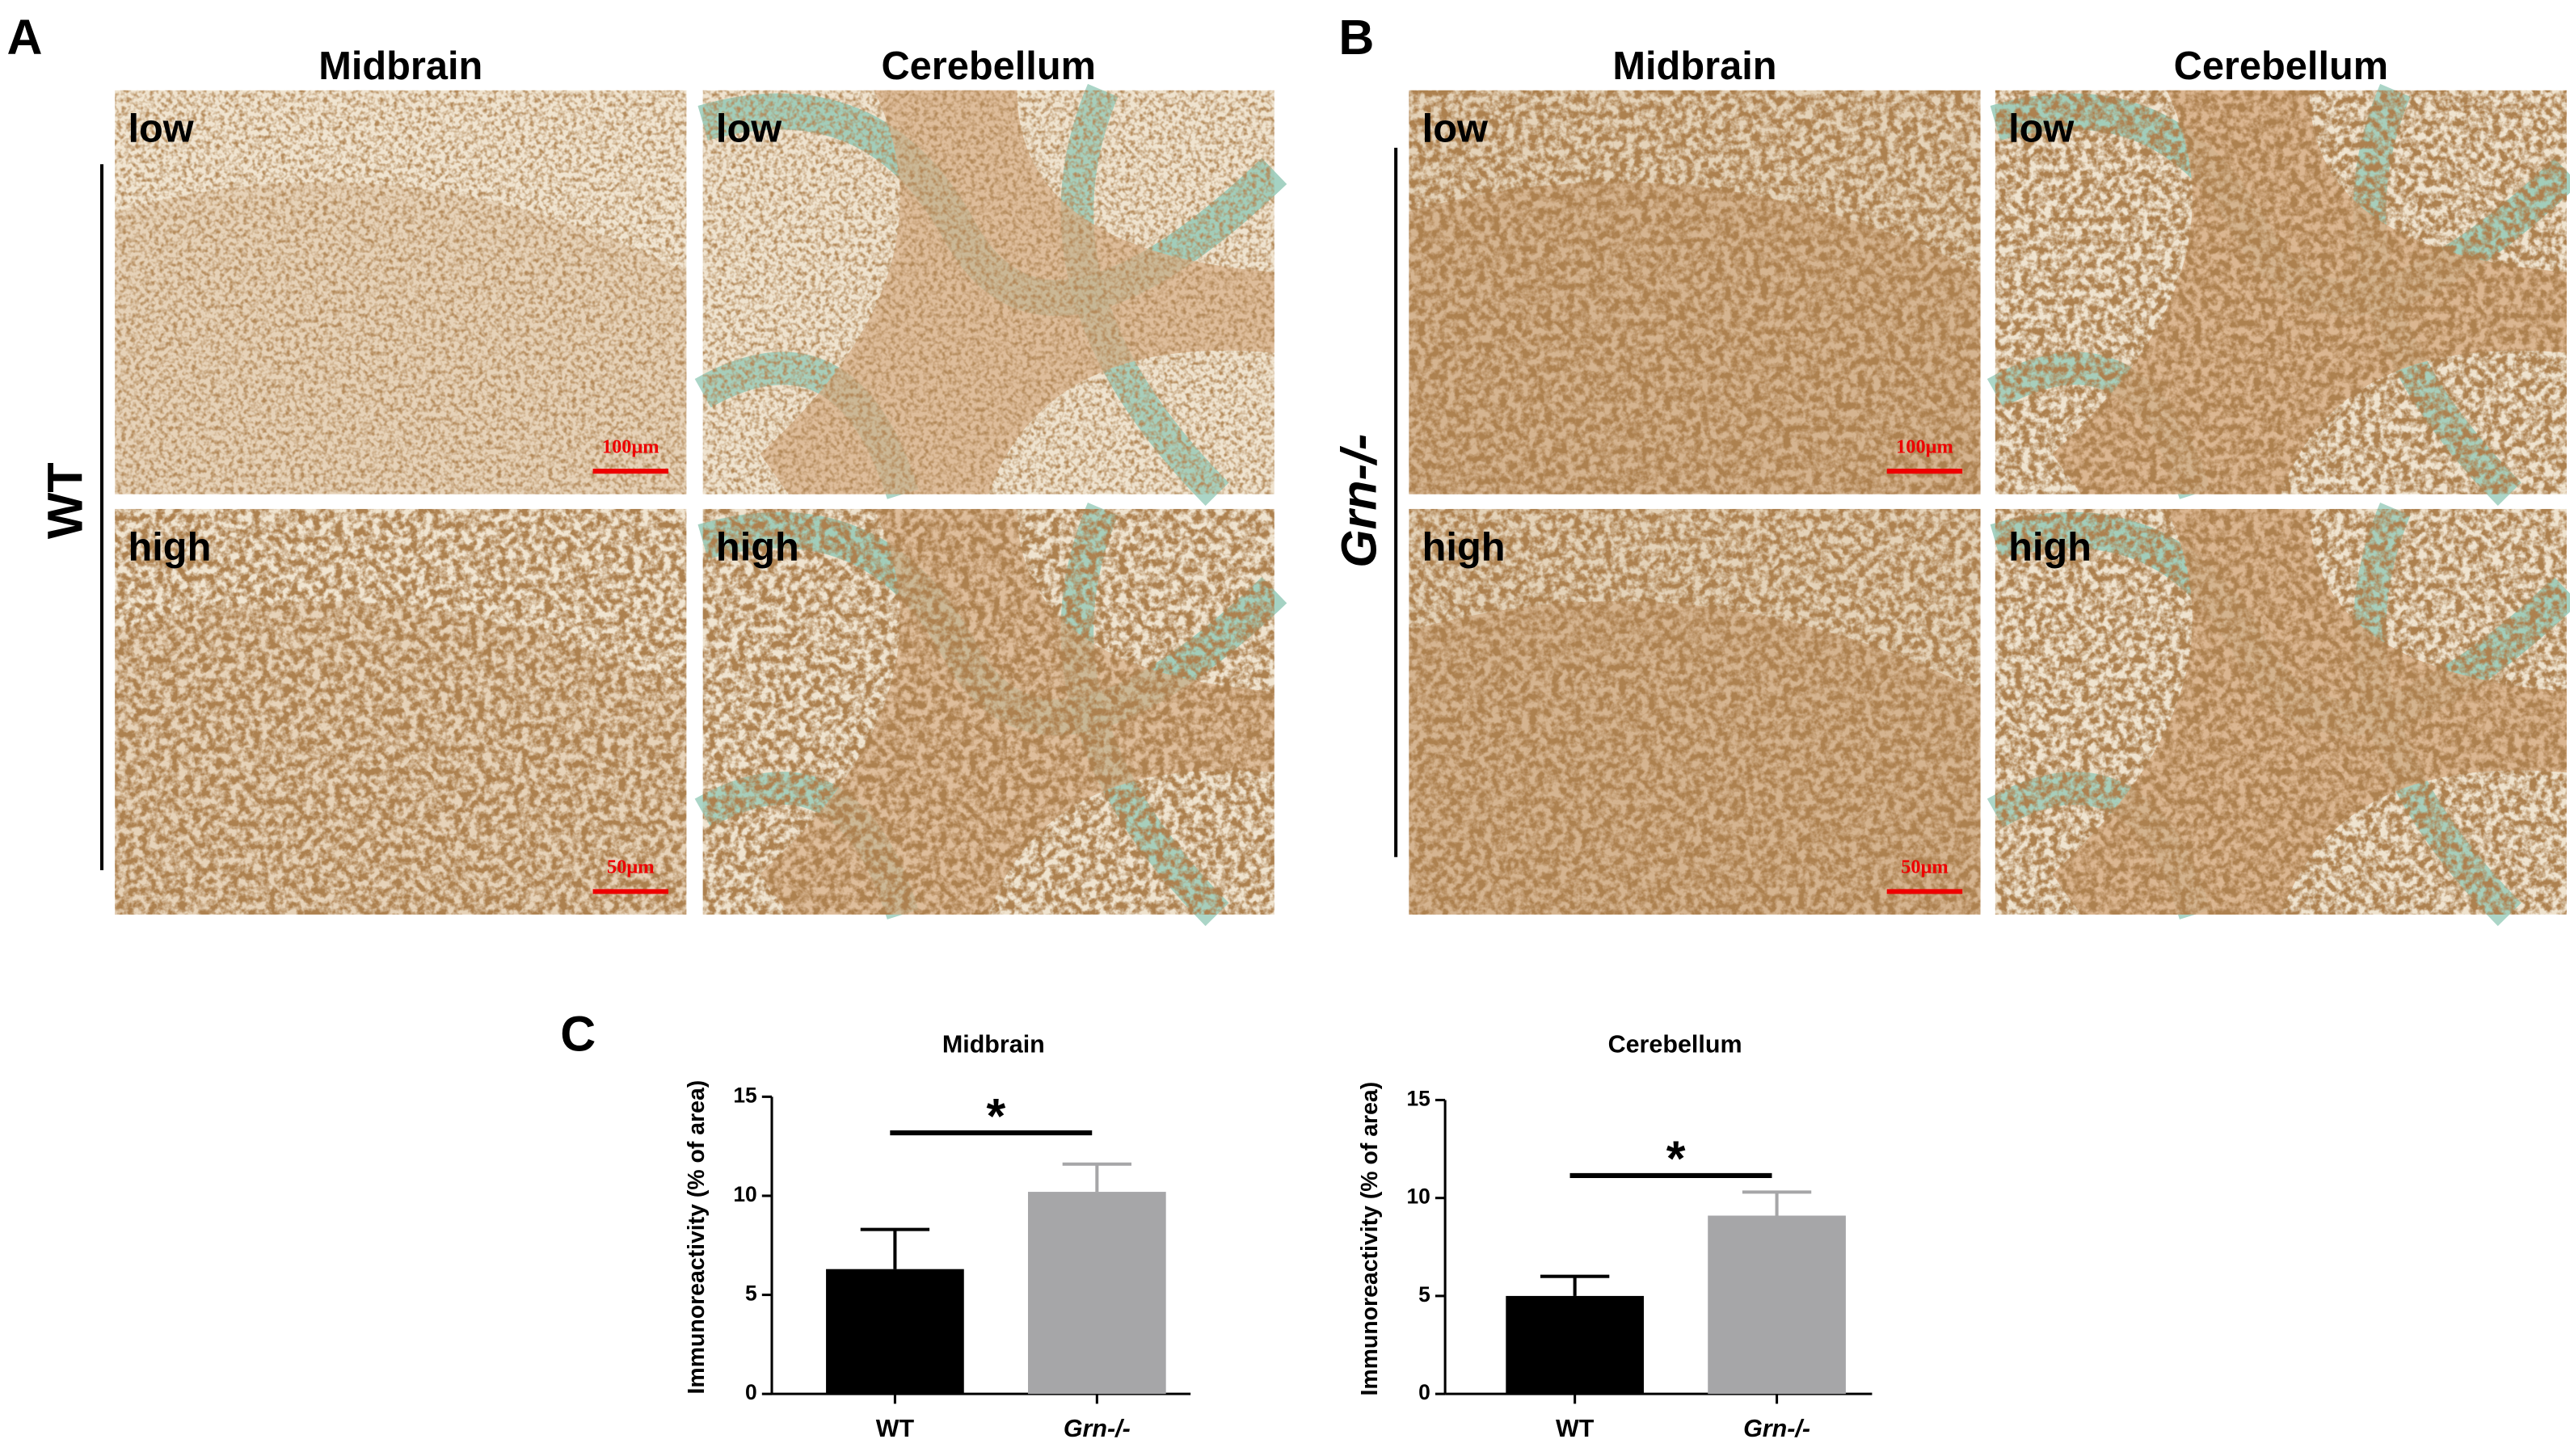 The height and width of the screenshot is (1456, 2570). I want to click on group-label: WT, so click(64, 500).